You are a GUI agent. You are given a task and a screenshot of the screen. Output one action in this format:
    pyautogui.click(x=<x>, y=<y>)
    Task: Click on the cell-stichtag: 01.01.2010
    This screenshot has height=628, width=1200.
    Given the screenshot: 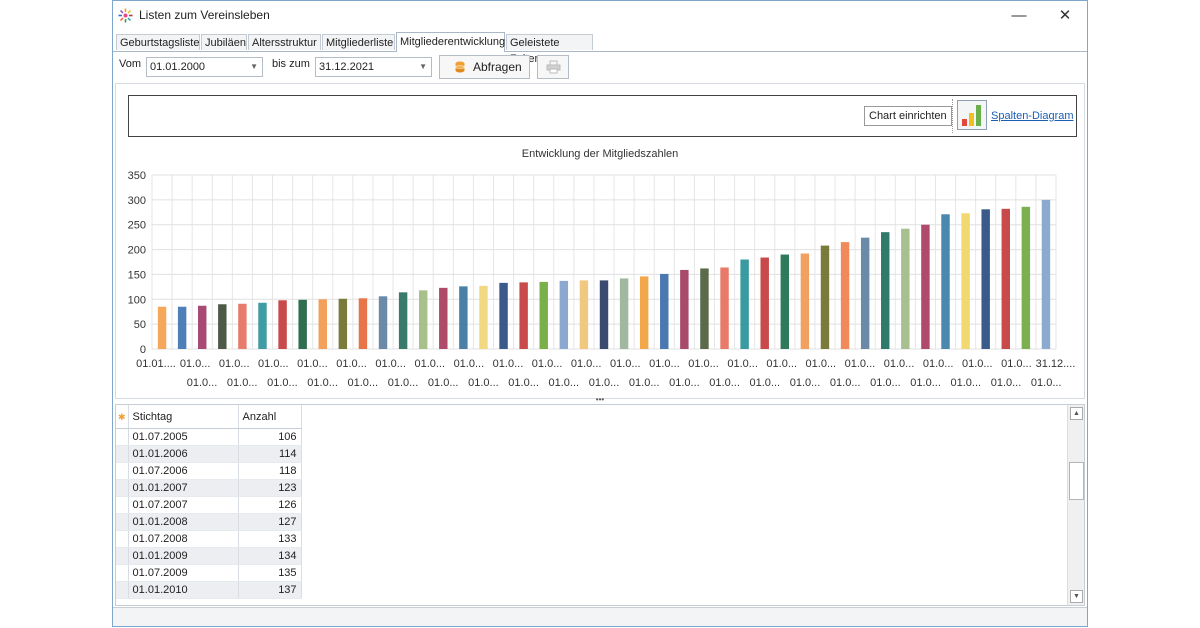 What is the action you would take?
    pyautogui.click(x=183, y=590)
    